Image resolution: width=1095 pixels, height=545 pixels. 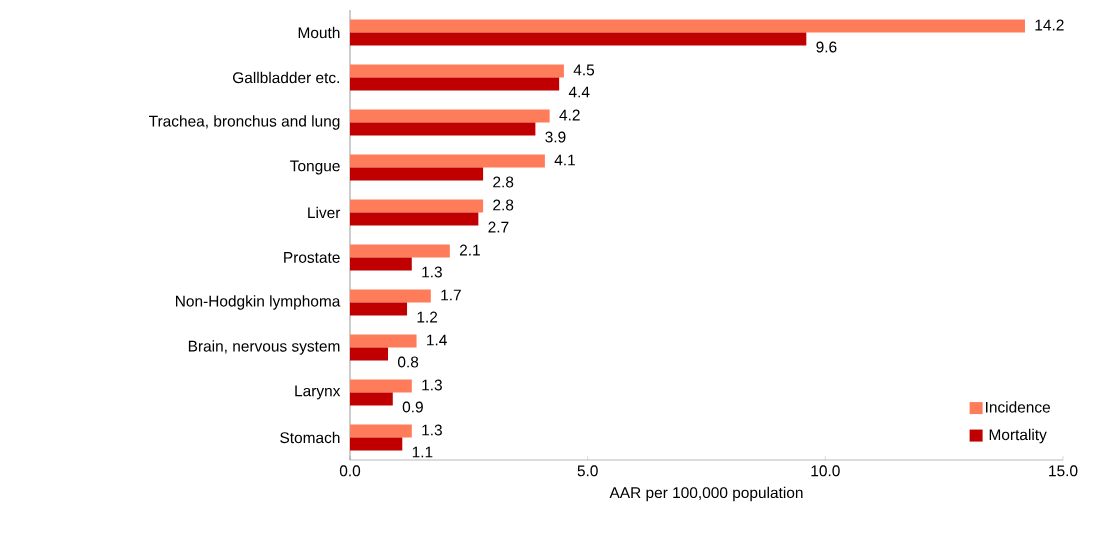 What do you see at coordinates (825, 471) in the screenshot?
I see `x-tick-label: 10.0` at bounding box center [825, 471].